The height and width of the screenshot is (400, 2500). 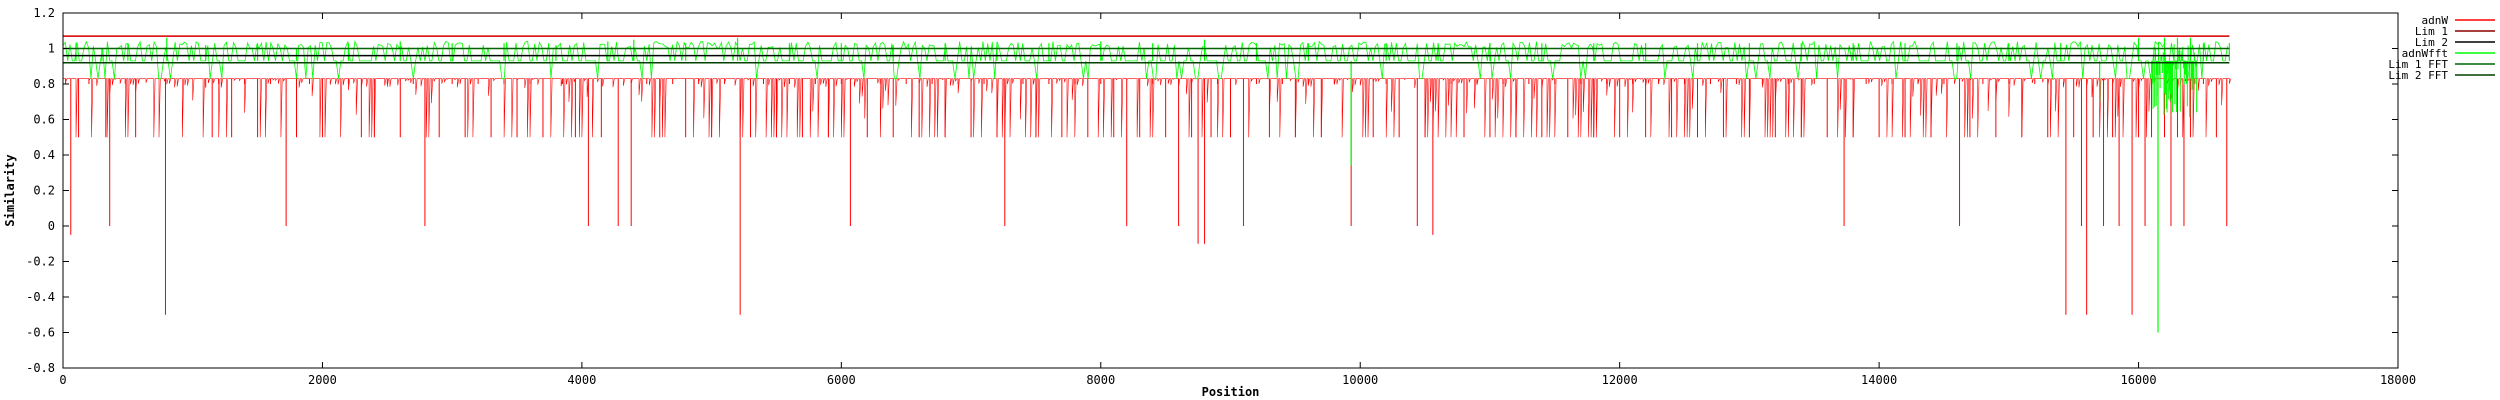 What do you see at coordinates (841, 380) in the screenshot?
I see `x-tick-label: 6000` at bounding box center [841, 380].